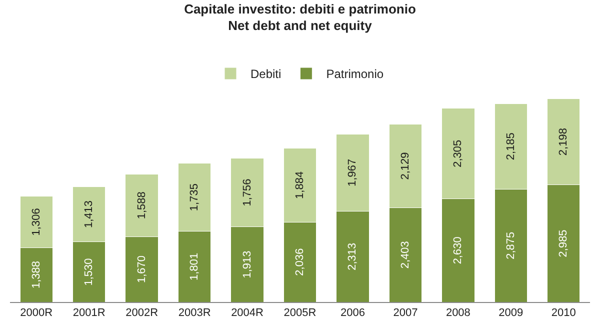  What do you see at coordinates (564, 142) in the screenshot?
I see `data-label: 2,198` at bounding box center [564, 142].